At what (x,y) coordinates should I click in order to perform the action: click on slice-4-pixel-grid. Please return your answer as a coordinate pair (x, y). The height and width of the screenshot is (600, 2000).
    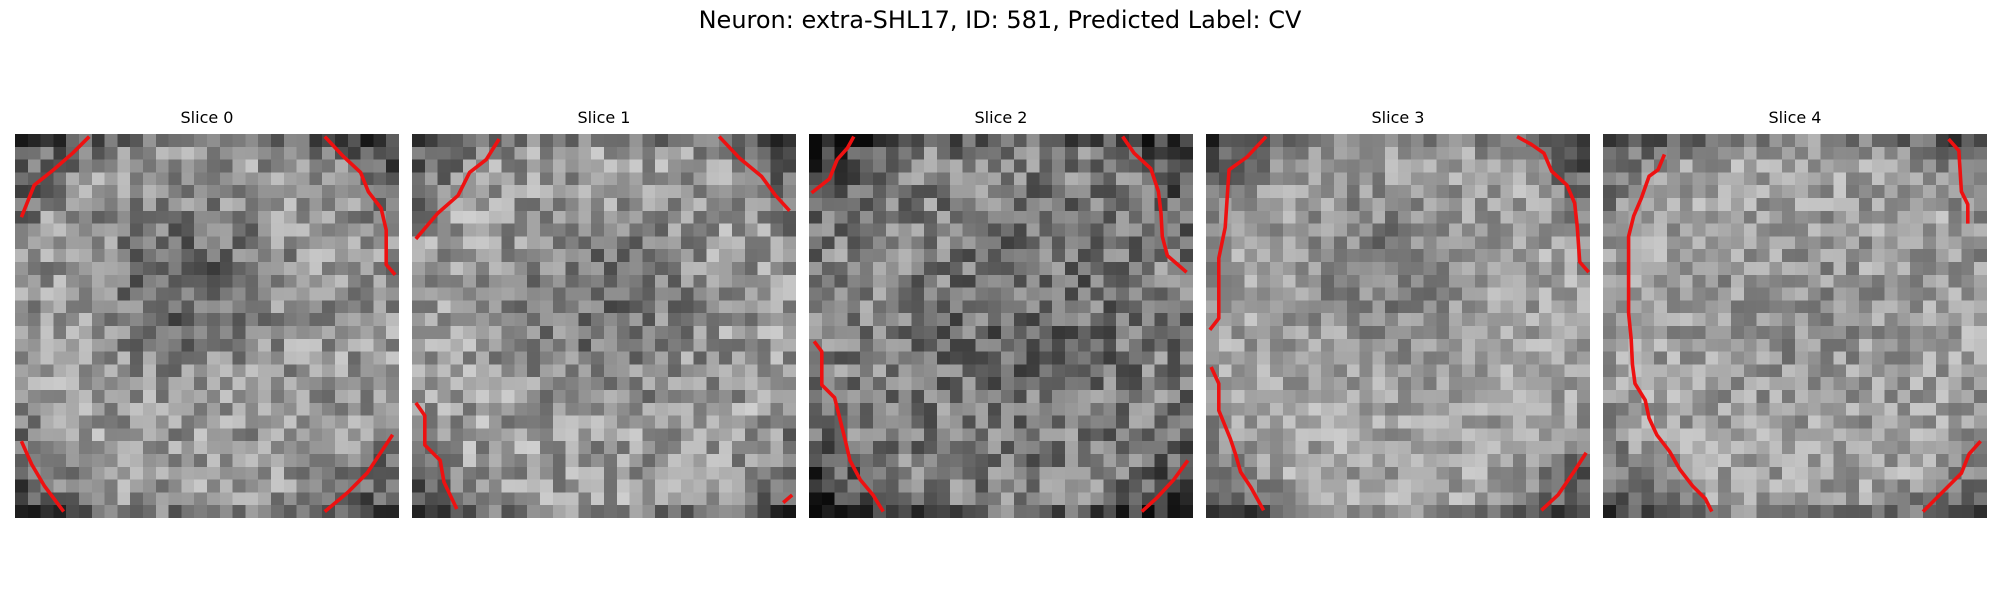
    Looking at the image, I should click on (1795, 326).